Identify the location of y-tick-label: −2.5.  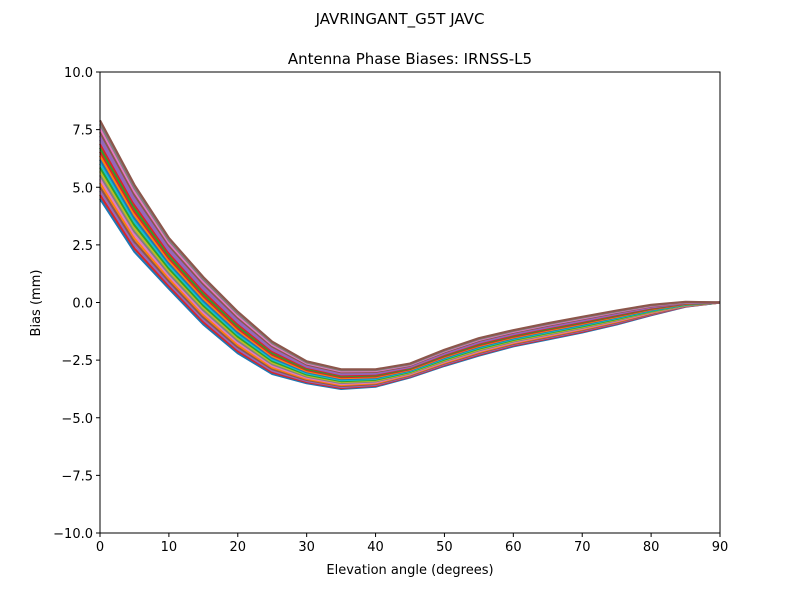
(77, 361).